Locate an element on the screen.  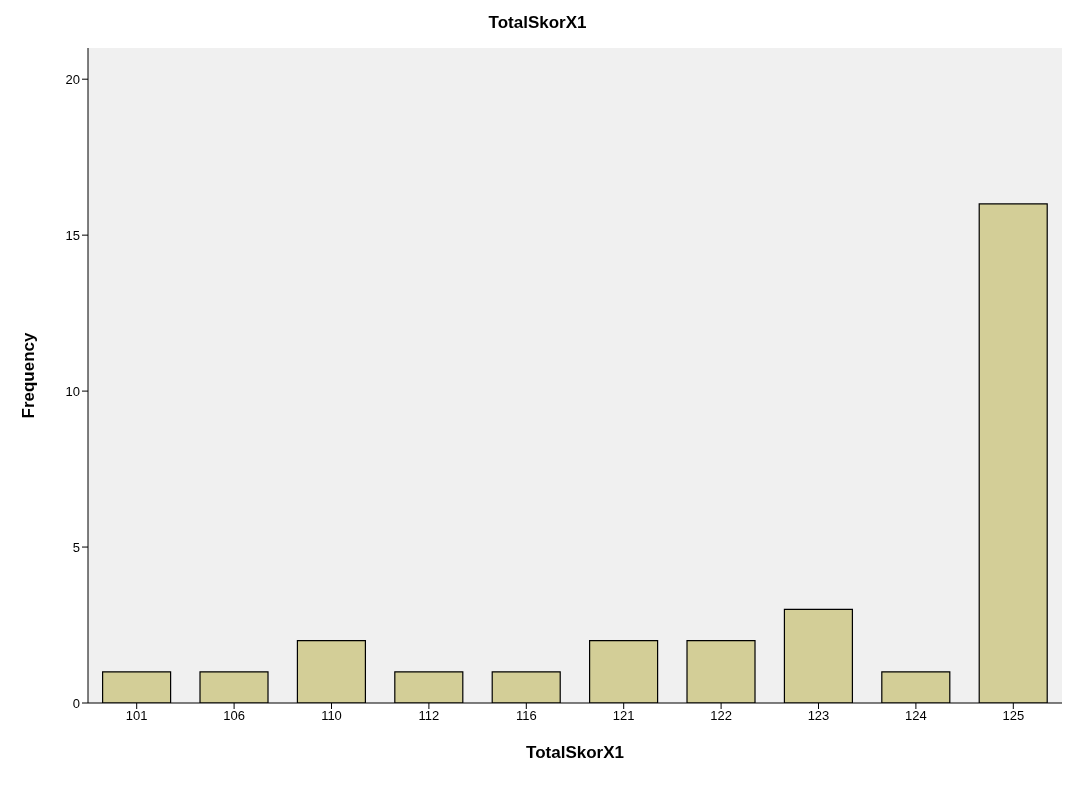
x-tick-label: 116 is located at coordinates (526, 716).